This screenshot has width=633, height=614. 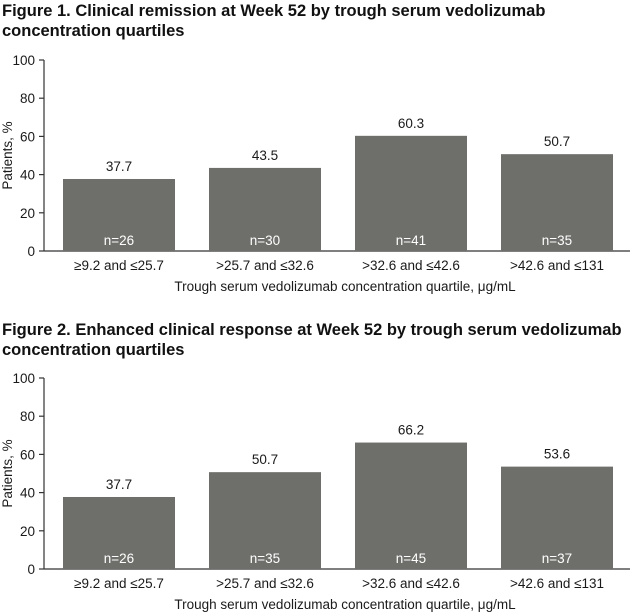 What do you see at coordinates (265, 240) in the screenshot?
I see `bar-n-label: n=30` at bounding box center [265, 240].